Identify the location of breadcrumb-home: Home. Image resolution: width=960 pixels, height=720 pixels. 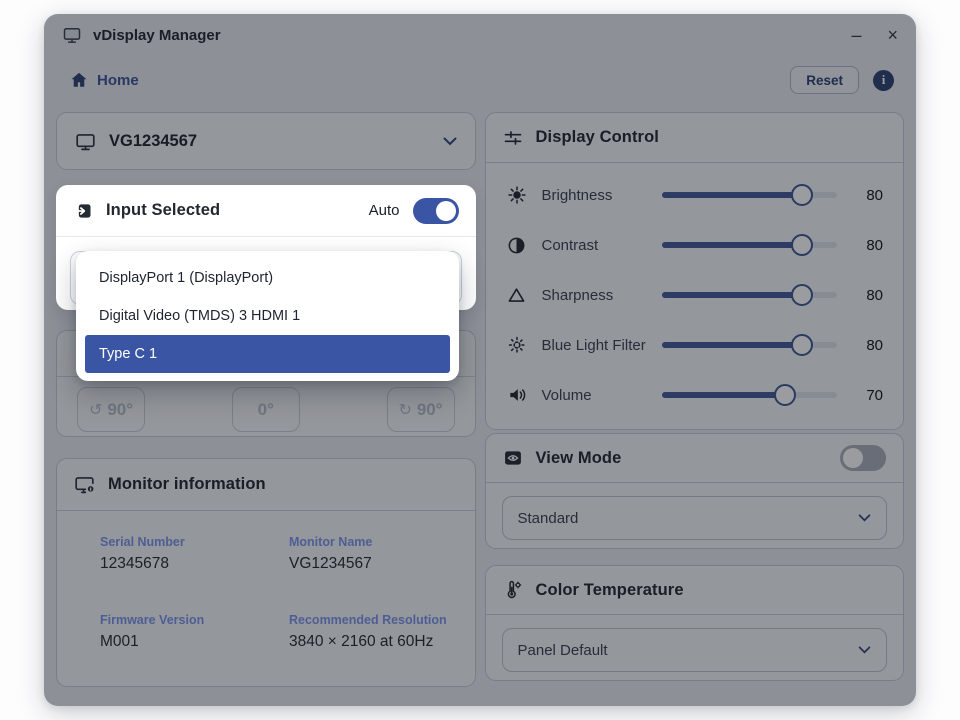
(104, 80).